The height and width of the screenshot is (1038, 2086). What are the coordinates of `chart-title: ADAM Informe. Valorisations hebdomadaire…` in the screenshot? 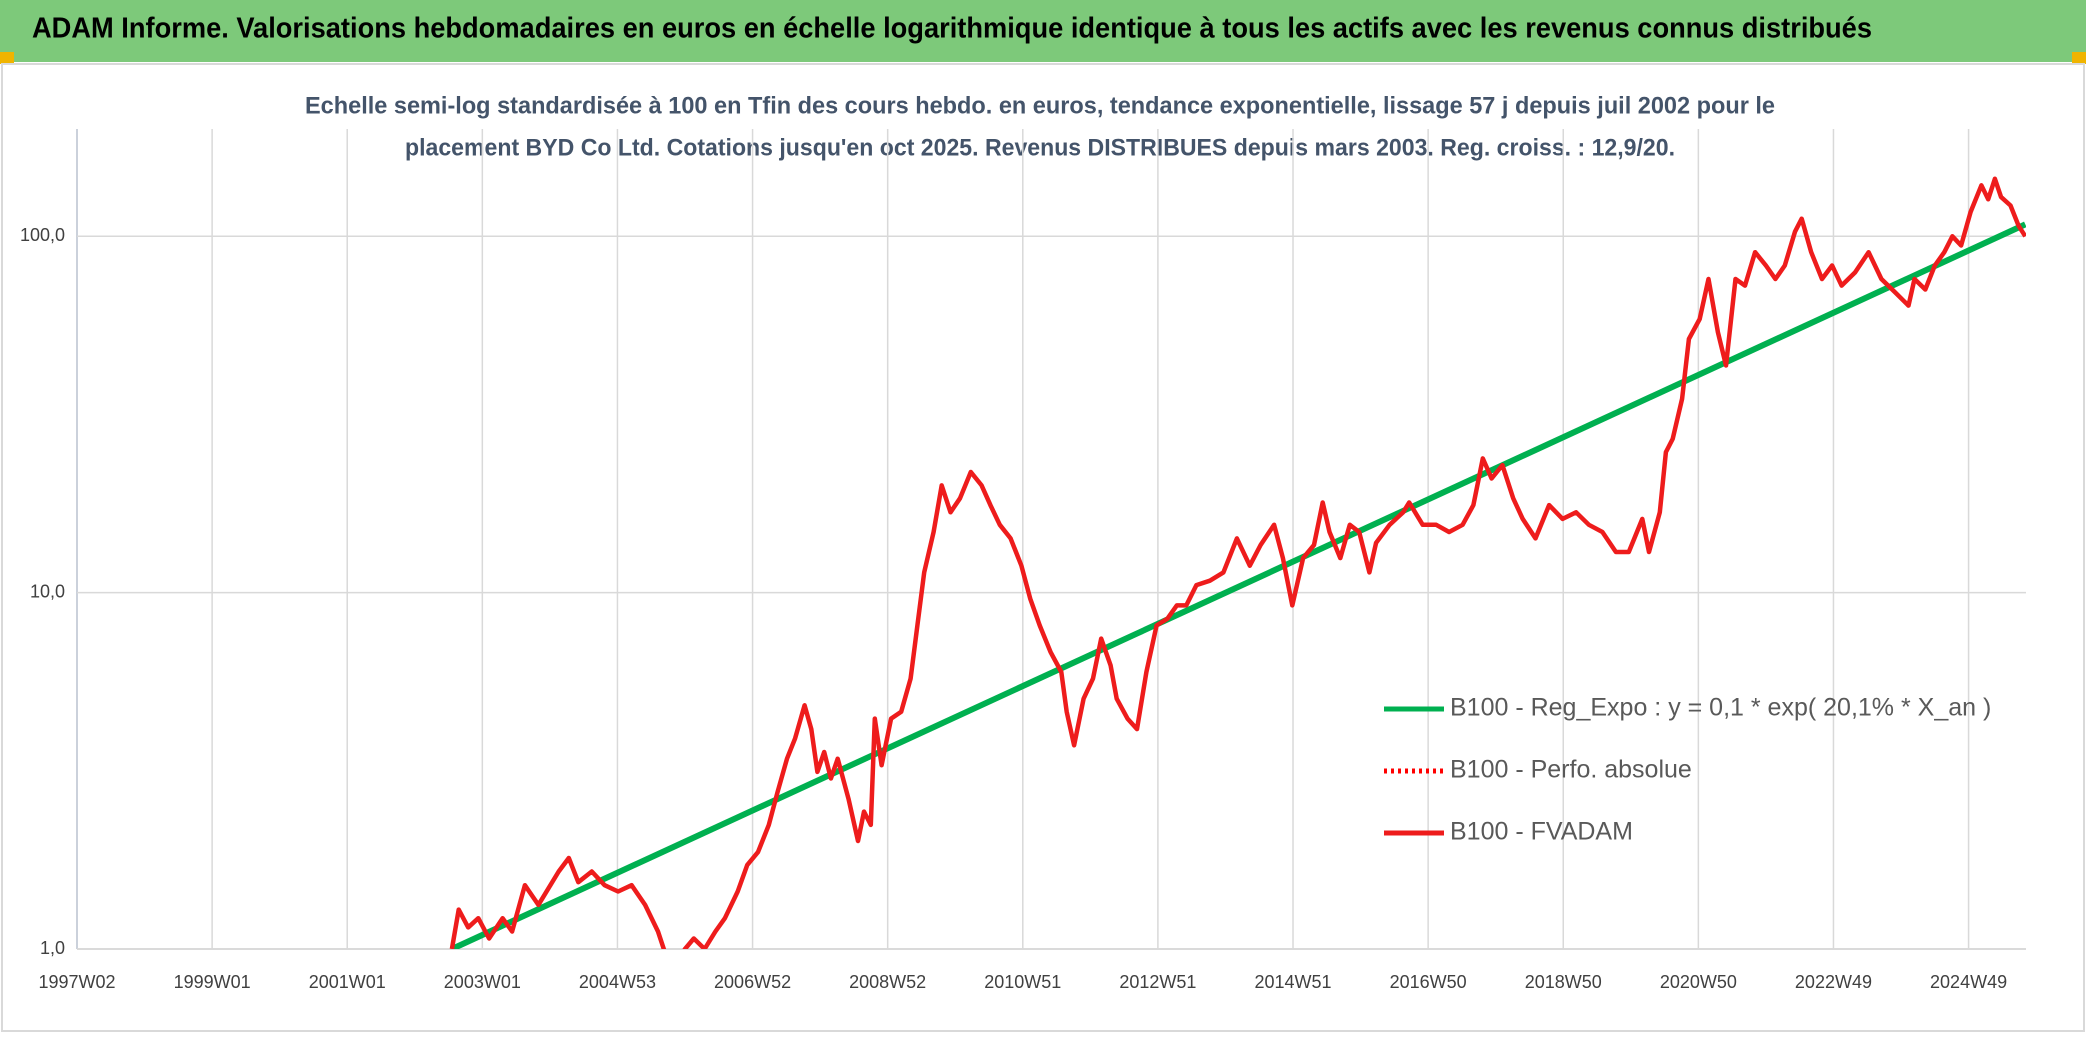 It's located at (952, 29).